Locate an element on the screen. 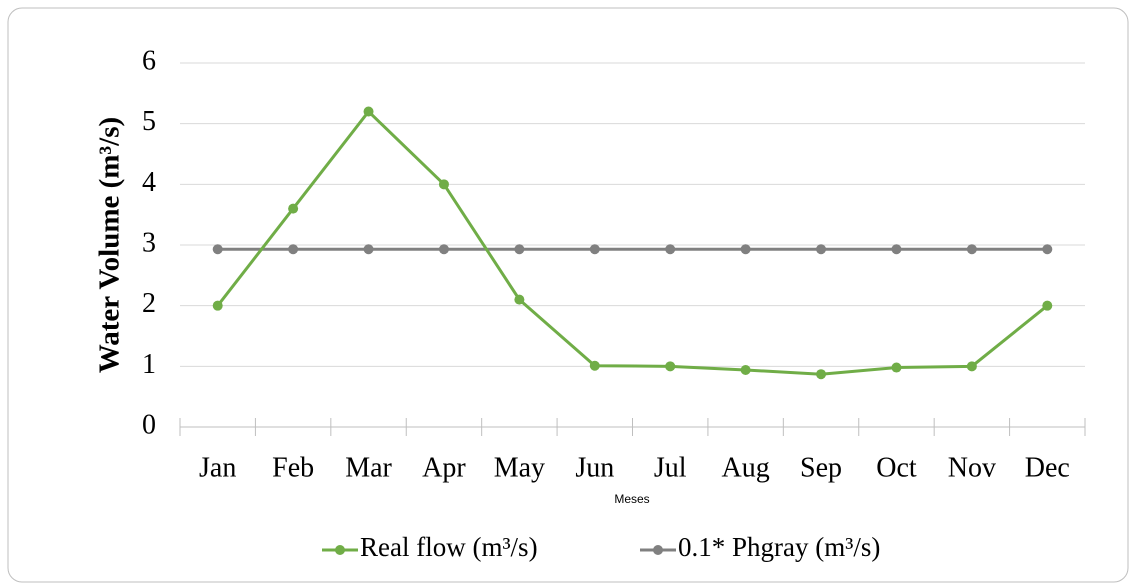 This screenshot has height=586, width=1136. x-tick-label: Nov is located at coordinates (972, 467).